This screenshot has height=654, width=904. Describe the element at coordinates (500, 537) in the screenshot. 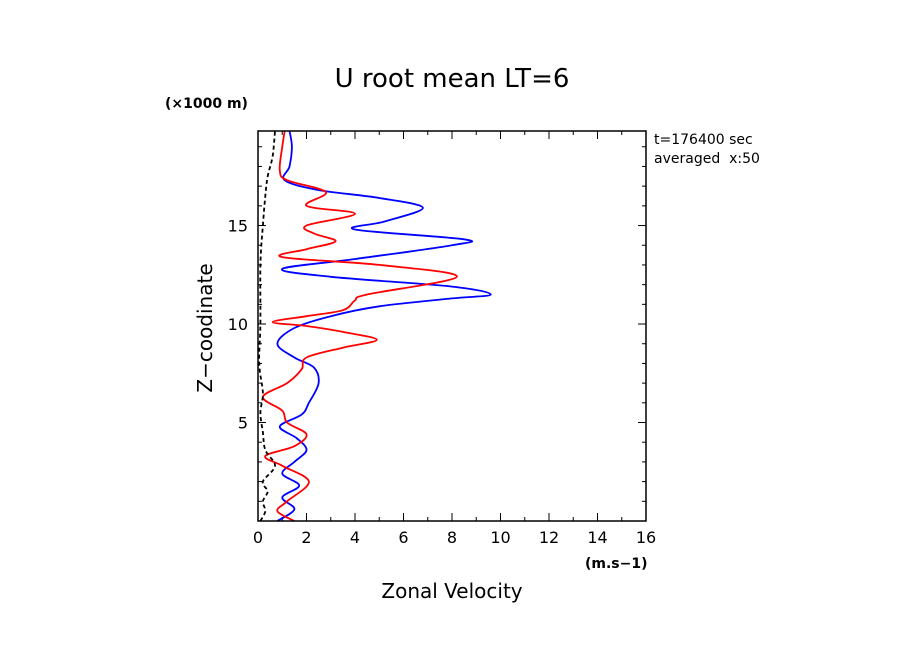

I see `x-tick-label: 10` at that location.